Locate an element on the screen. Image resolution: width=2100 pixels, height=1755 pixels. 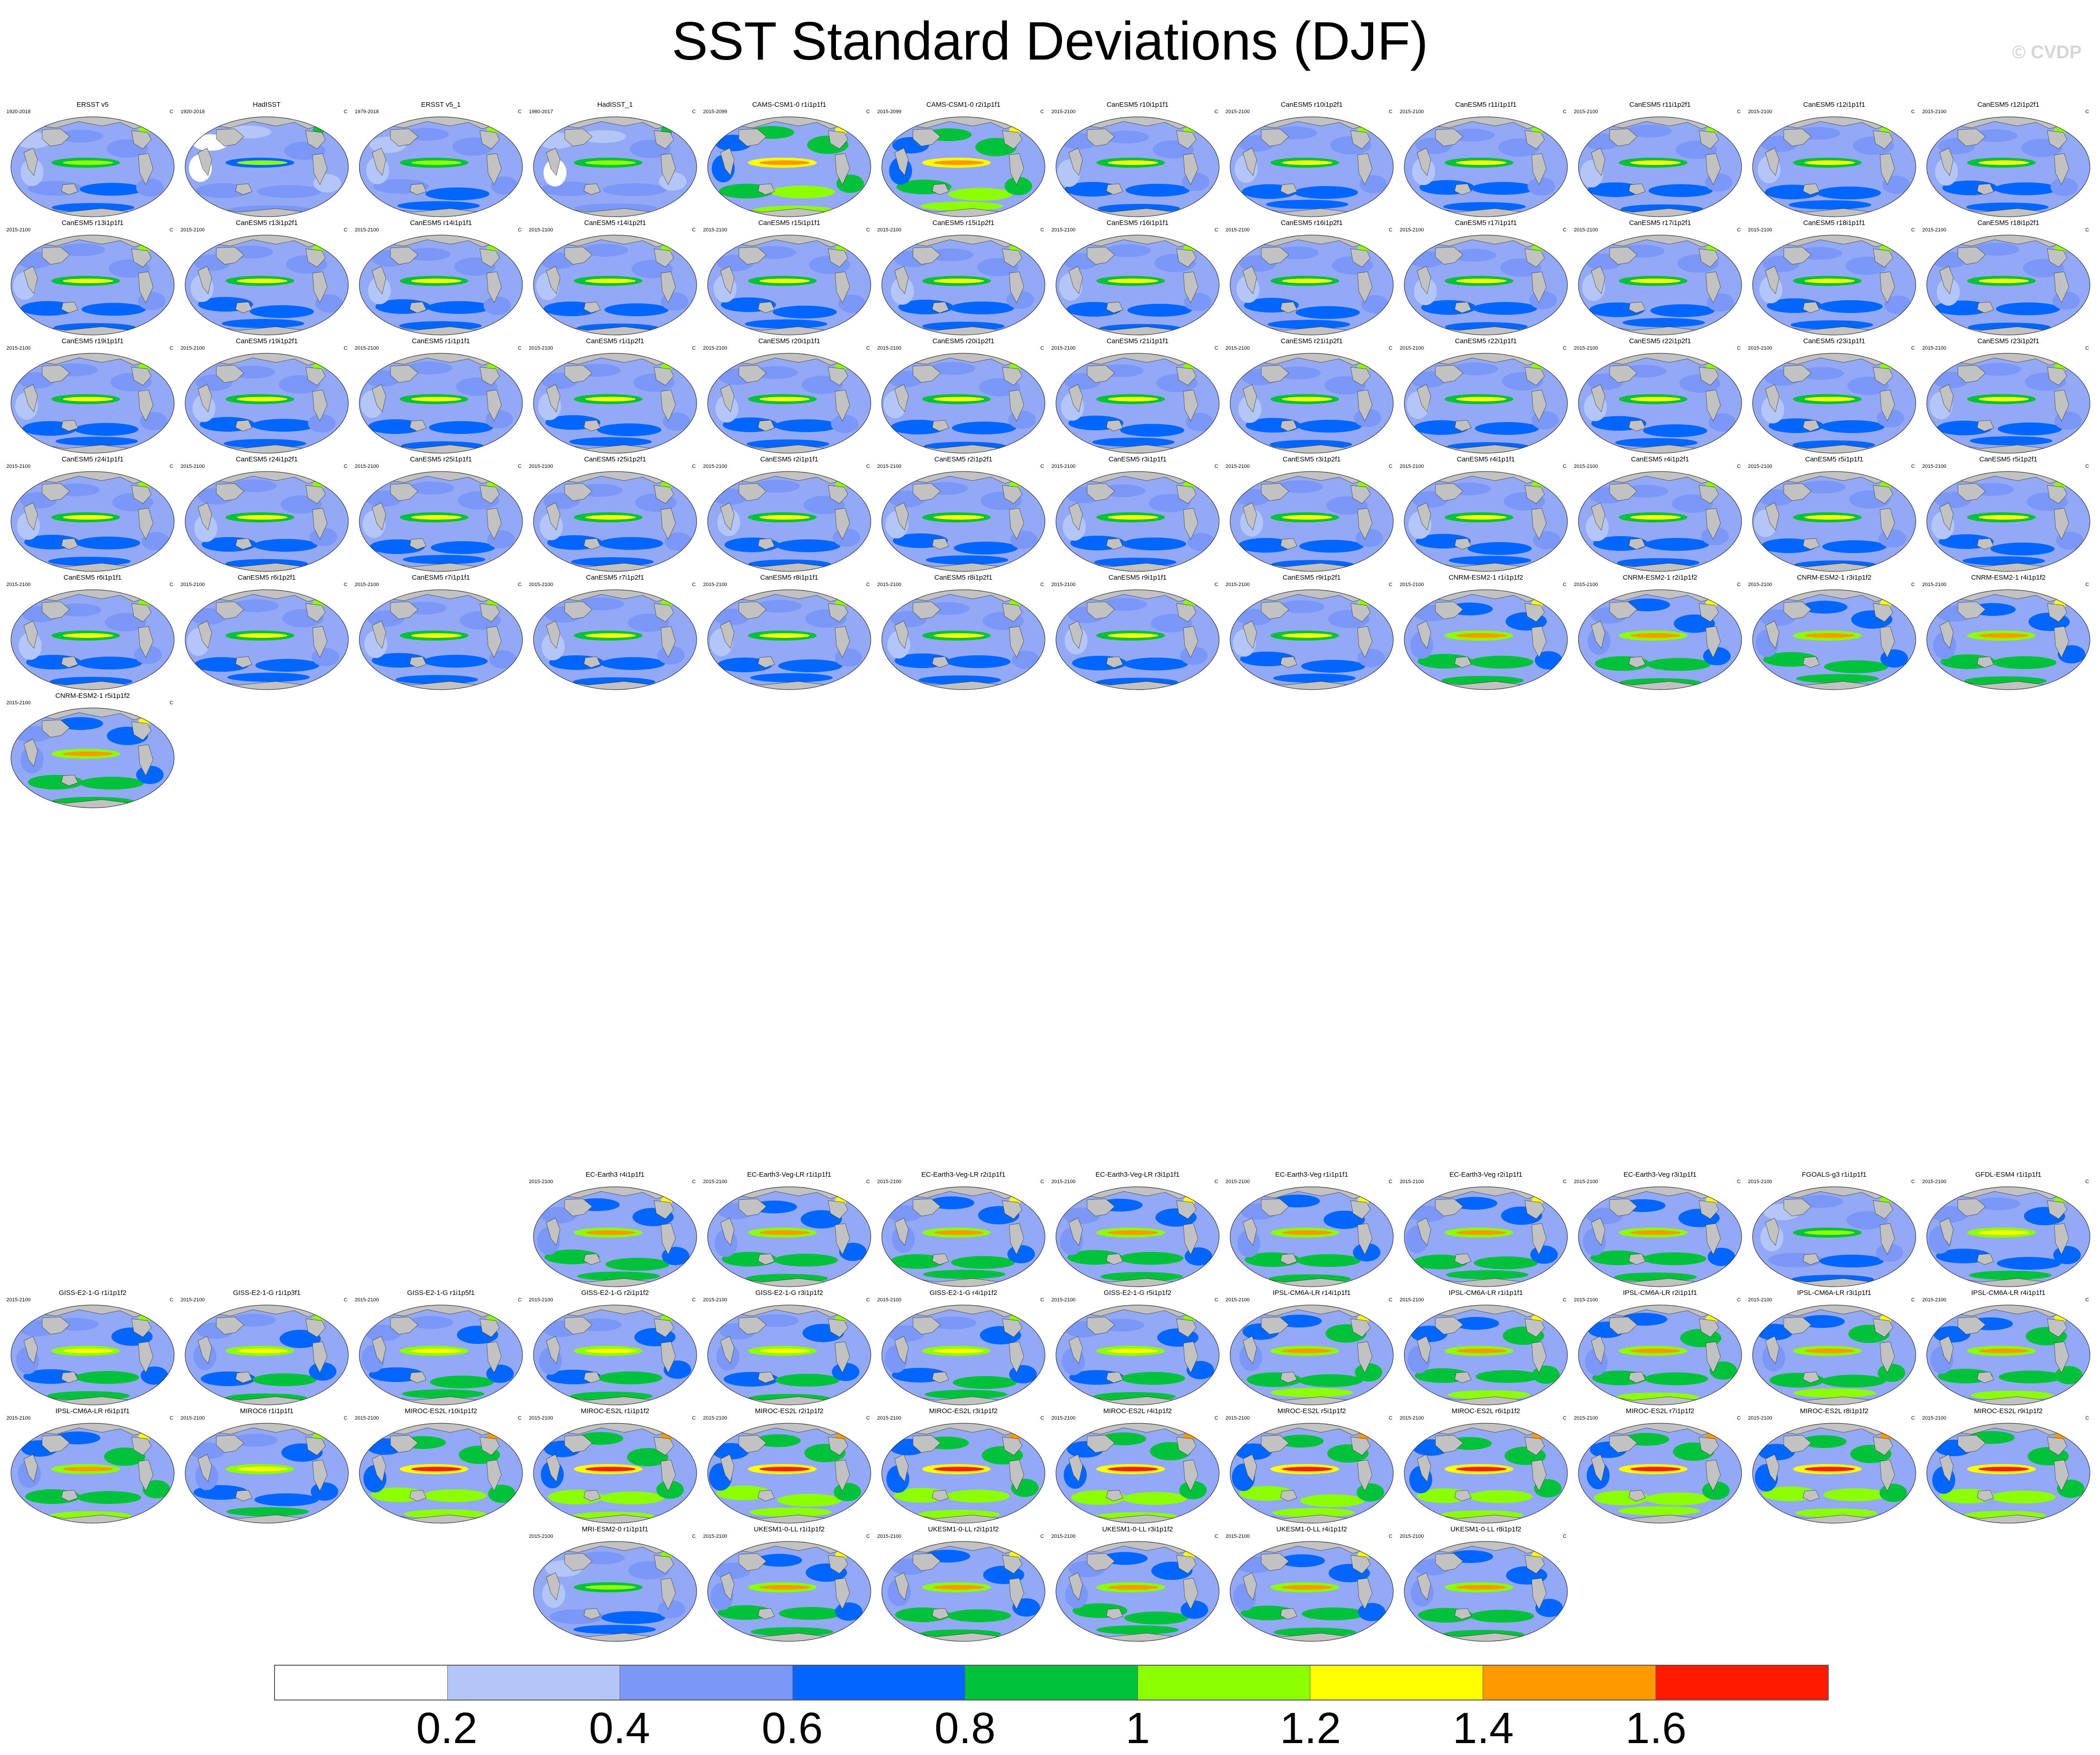
map-panel: CanESM5 r19i1p1f1 2015-2100 C is located at coordinates (92, 396).